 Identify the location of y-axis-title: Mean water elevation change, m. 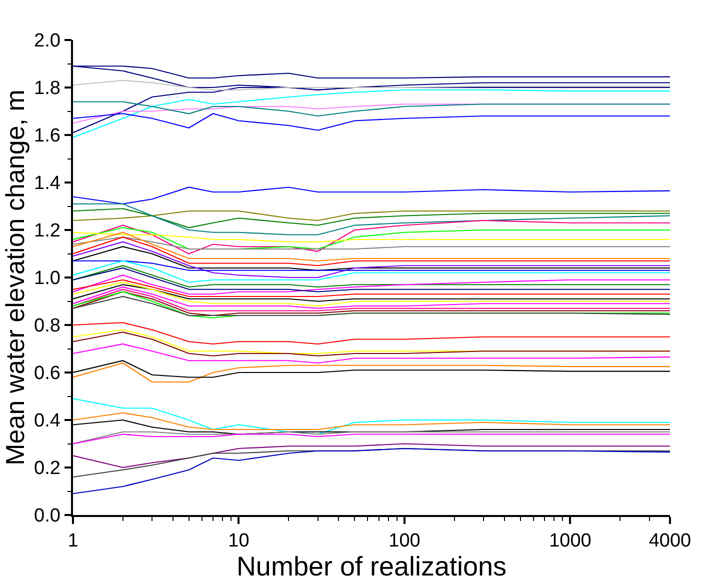
(15, 278).